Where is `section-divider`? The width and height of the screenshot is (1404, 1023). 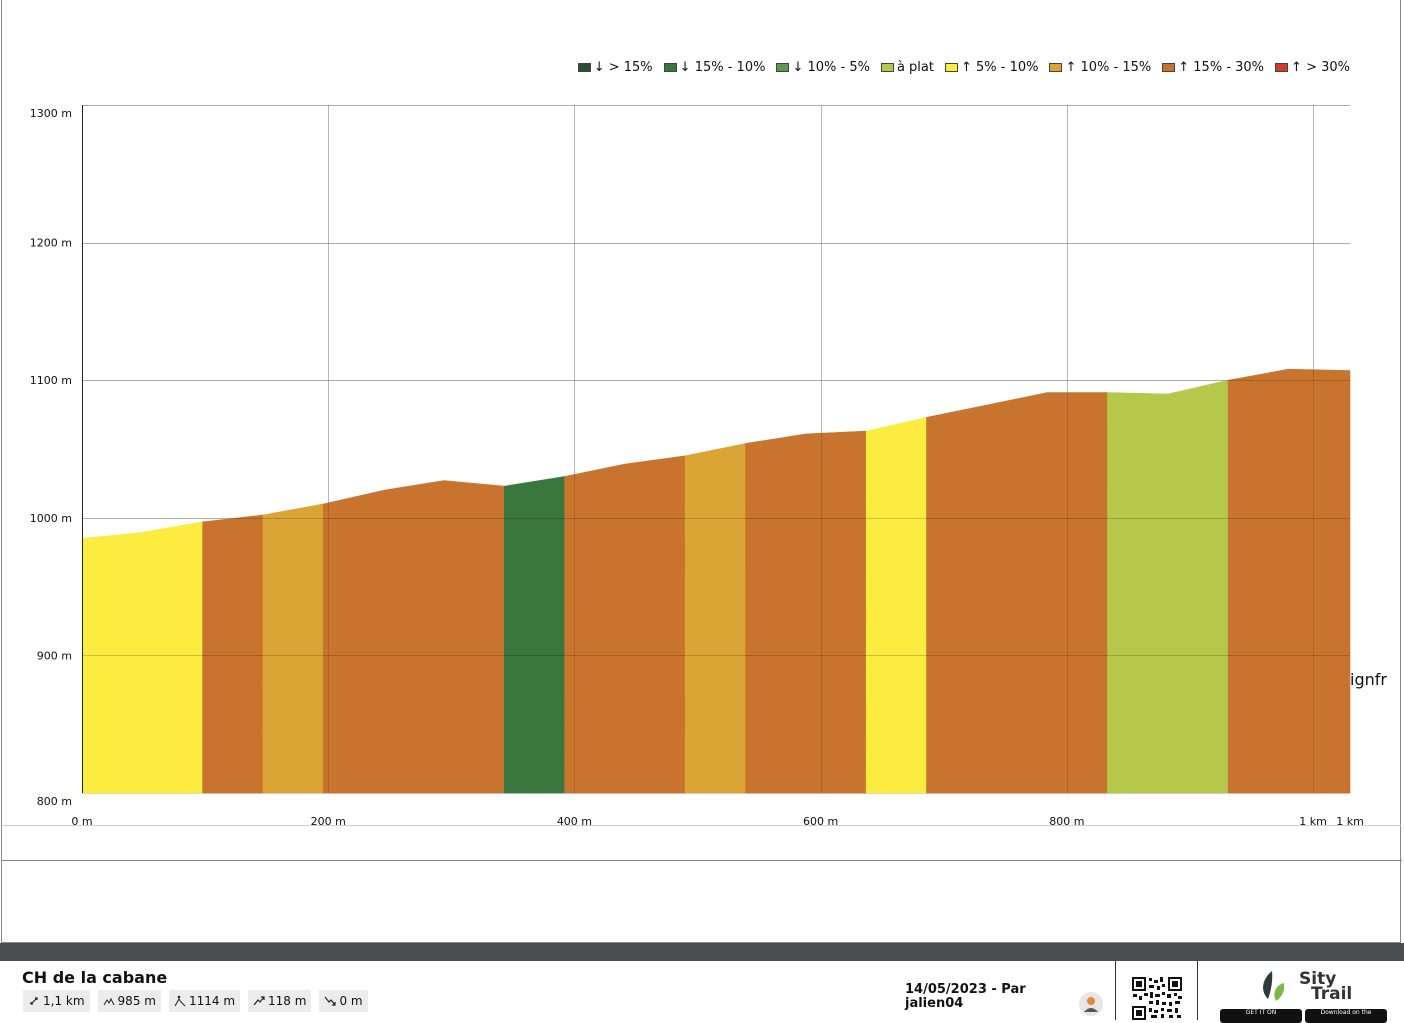 section-divider is located at coordinates (702, 860).